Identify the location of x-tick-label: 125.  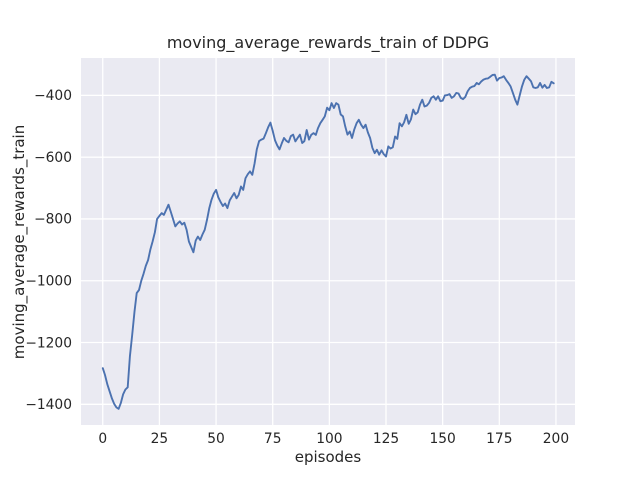
(386, 439).